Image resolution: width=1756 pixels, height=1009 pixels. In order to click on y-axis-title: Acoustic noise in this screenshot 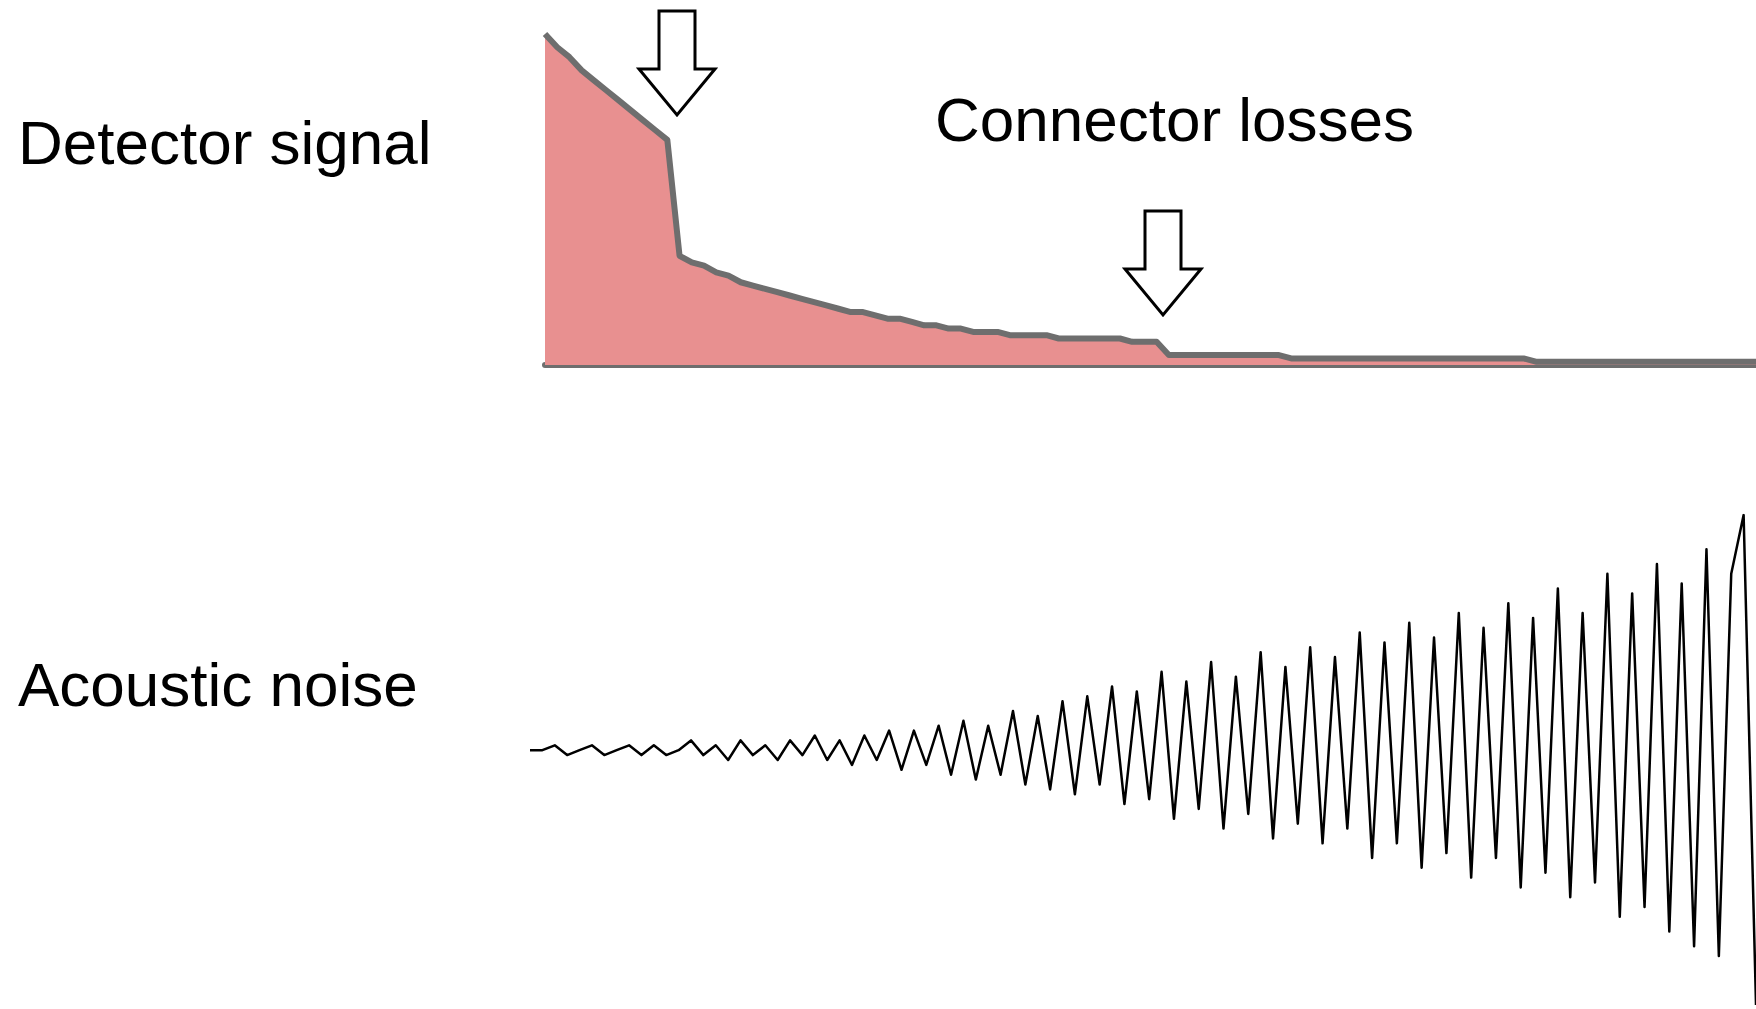, I will do `click(218, 684)`.